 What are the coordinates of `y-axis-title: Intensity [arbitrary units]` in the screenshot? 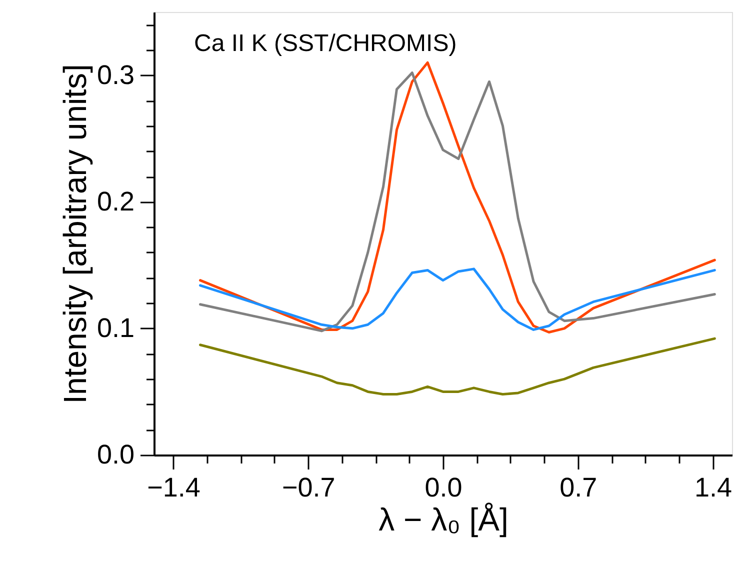 It's located at (74, 234).